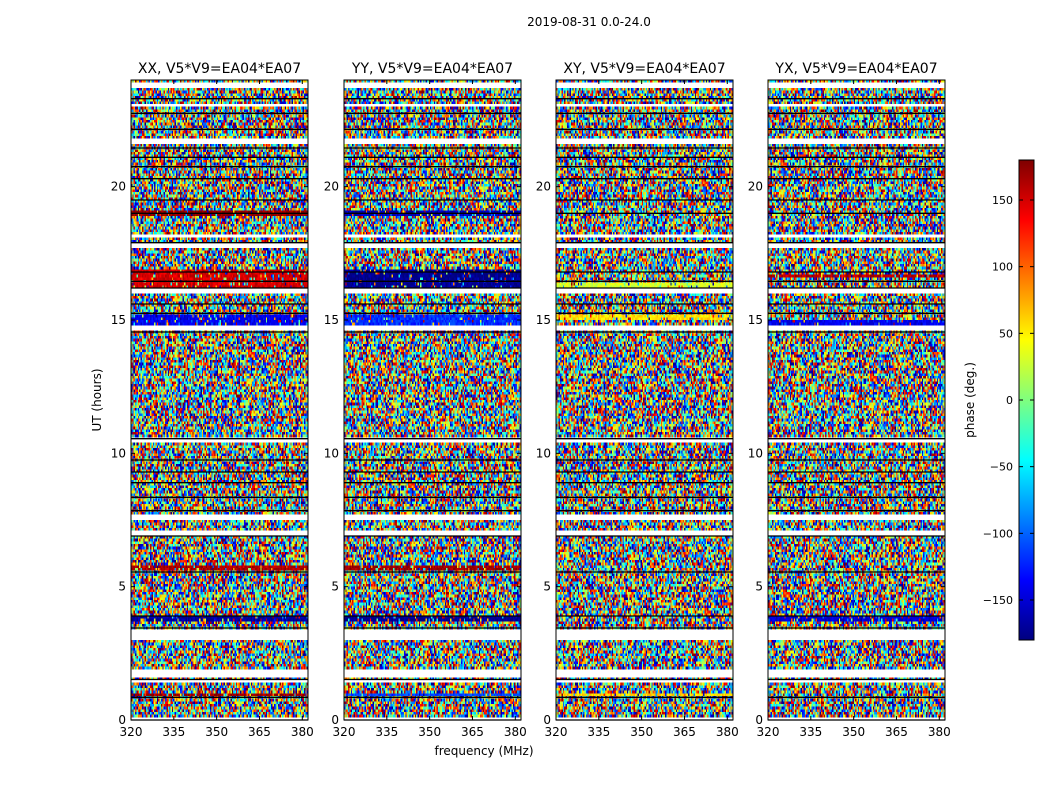  What do you see at coordinates (483, 751) in the screenshot?
I see `x-axis-label: frequency (MHz)` at bounding box center [483, 751].